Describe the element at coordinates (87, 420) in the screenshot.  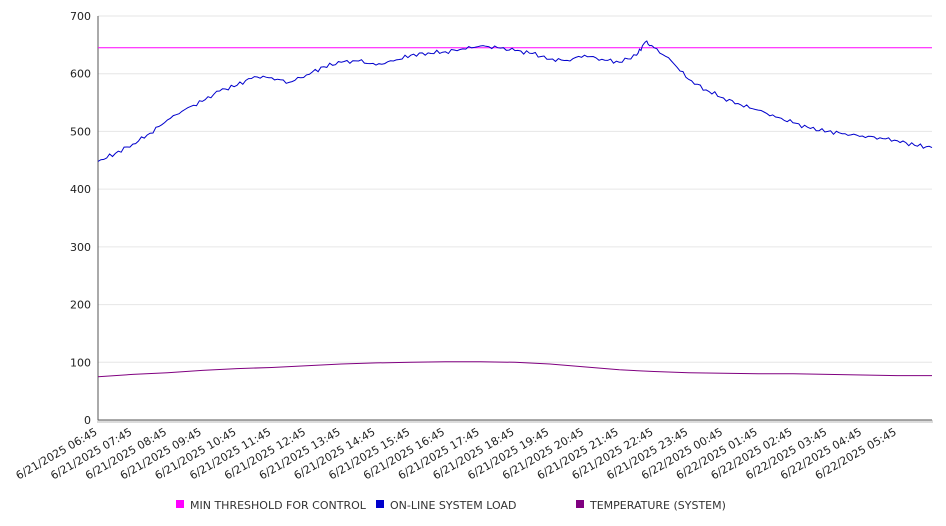
I see `y-tick-label: 0` at that location.